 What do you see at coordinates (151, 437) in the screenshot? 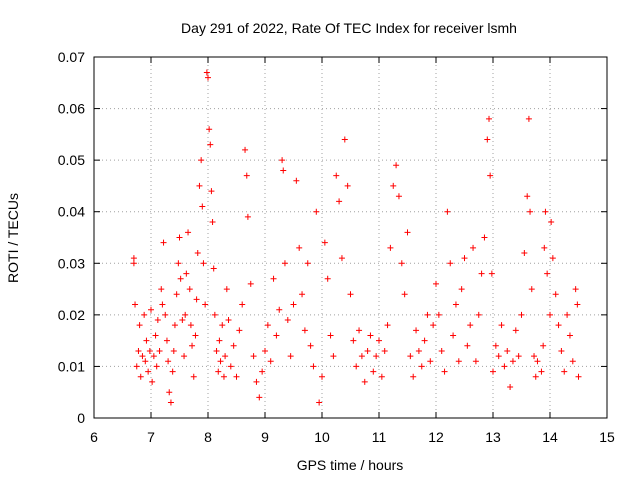
I see `x-tick-label: 7` at bounding box center [151, 437].